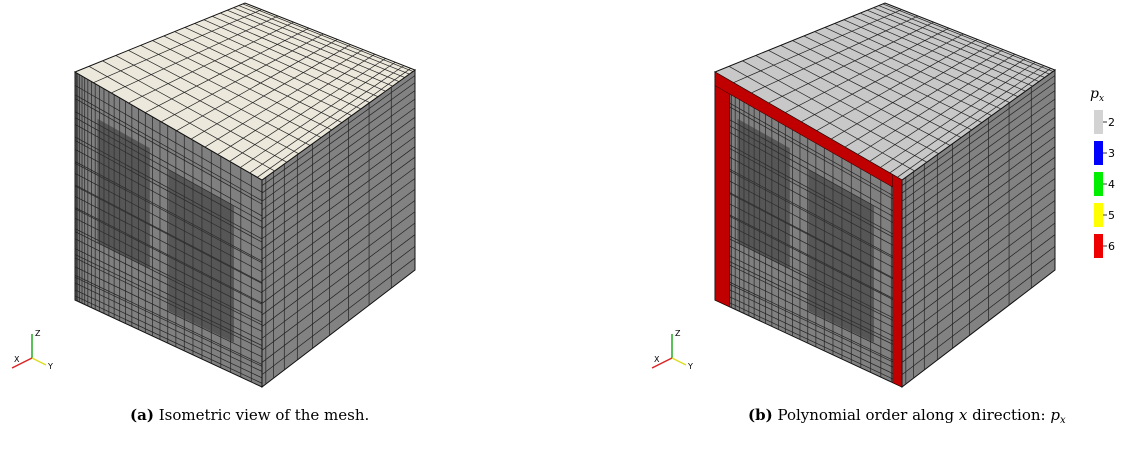 The image size is (1123, 457). I want to click on caption-a: (a) Isometric view of the mesh., so click(249, 415).